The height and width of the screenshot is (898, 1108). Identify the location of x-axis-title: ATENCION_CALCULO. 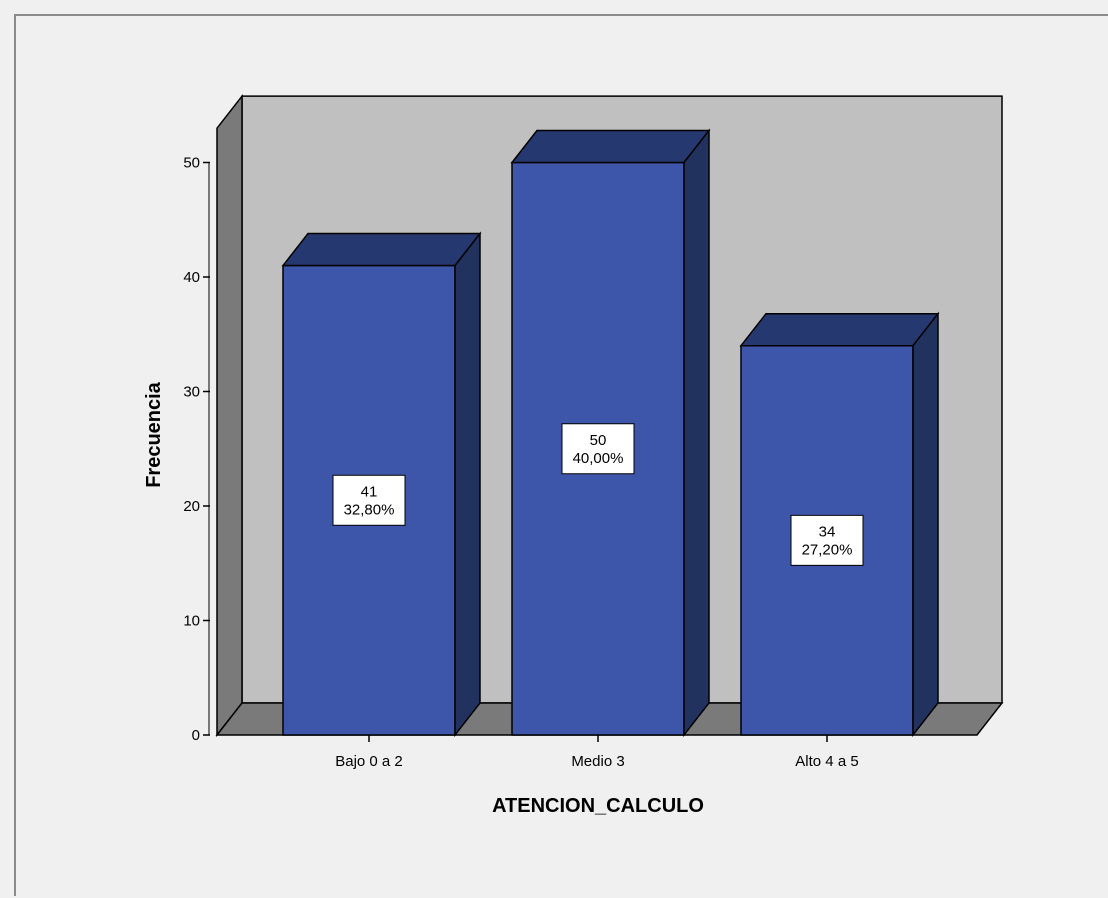
(598, 806).